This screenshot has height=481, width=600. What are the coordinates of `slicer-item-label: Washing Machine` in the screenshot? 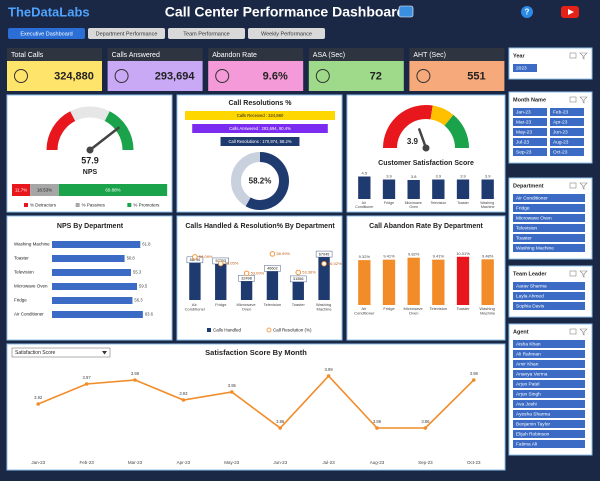 It's located at (535, 249).